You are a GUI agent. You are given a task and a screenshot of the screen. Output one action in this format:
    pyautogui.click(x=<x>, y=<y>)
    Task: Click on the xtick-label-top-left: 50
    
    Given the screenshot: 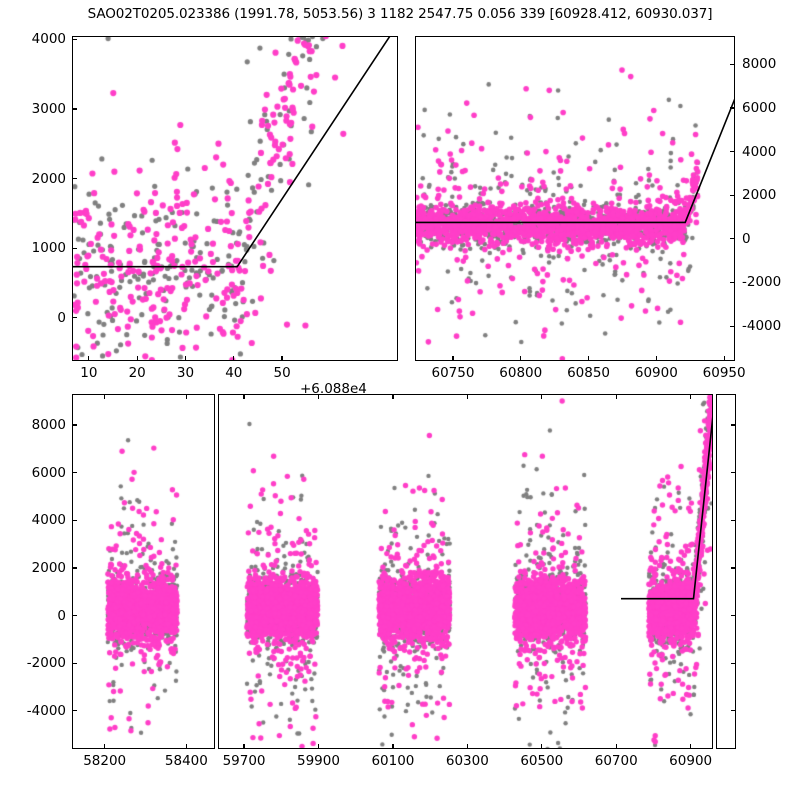 What is the action you would take?
    pyautogui.click(x=282, y=373)
    